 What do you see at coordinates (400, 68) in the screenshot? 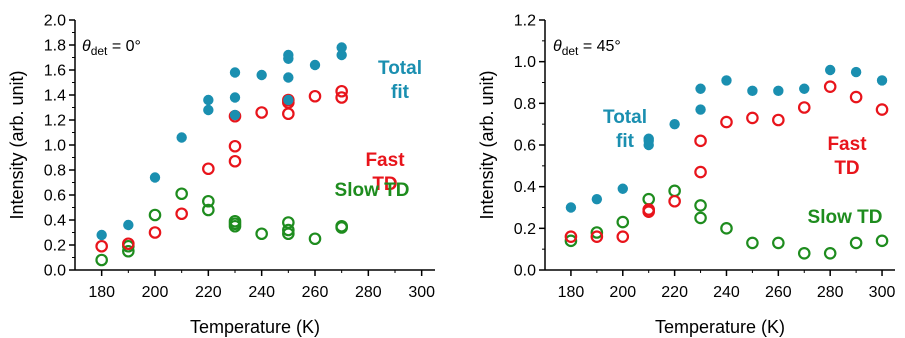
I see `series-label-line: Total` at bounding box center [400, 68].